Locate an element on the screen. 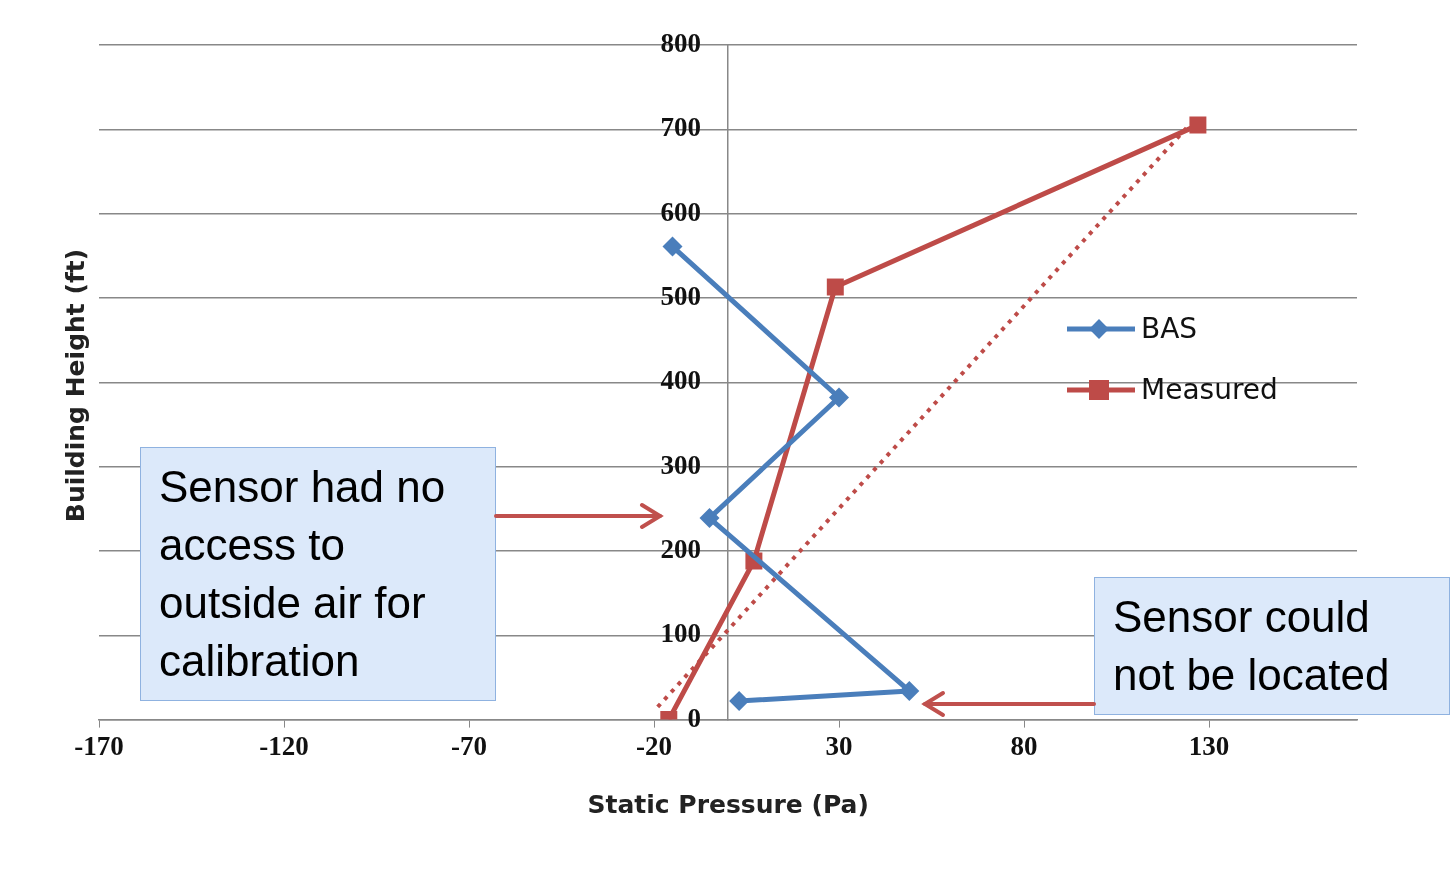 The width and height of the screenshot is (1453, 878). legend-label: Measured is located at coordinates (1209, 390).